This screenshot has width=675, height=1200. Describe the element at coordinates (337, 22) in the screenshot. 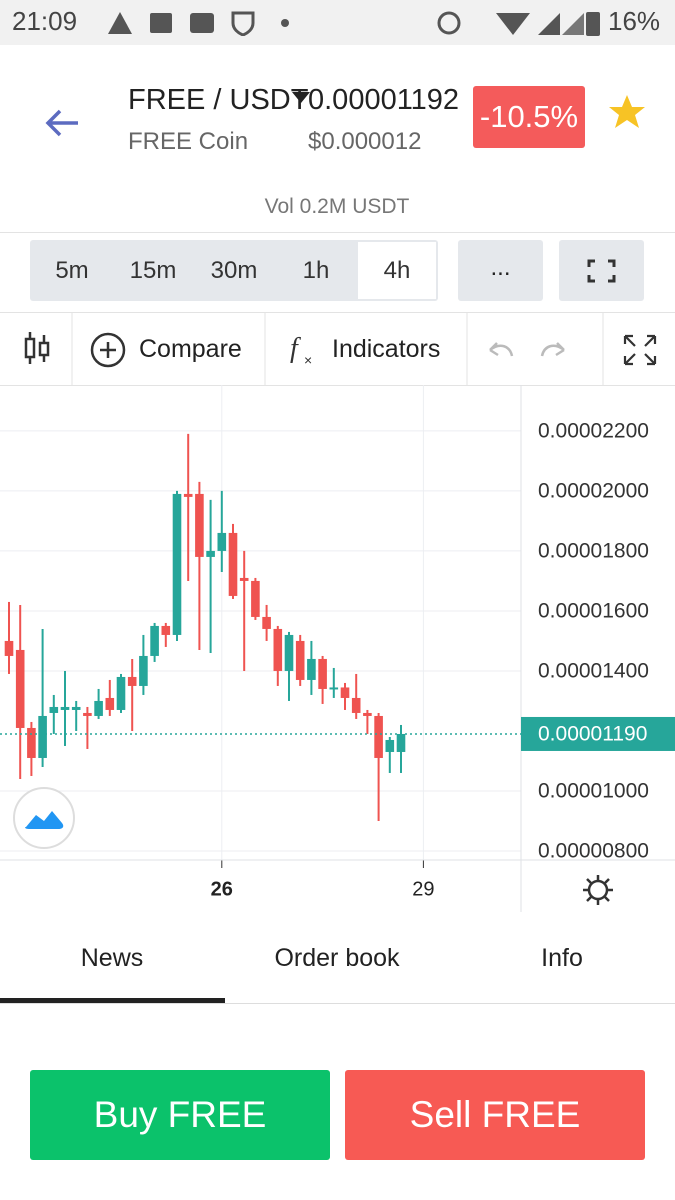

I see `status-bar: 21:09 16%` at that location.